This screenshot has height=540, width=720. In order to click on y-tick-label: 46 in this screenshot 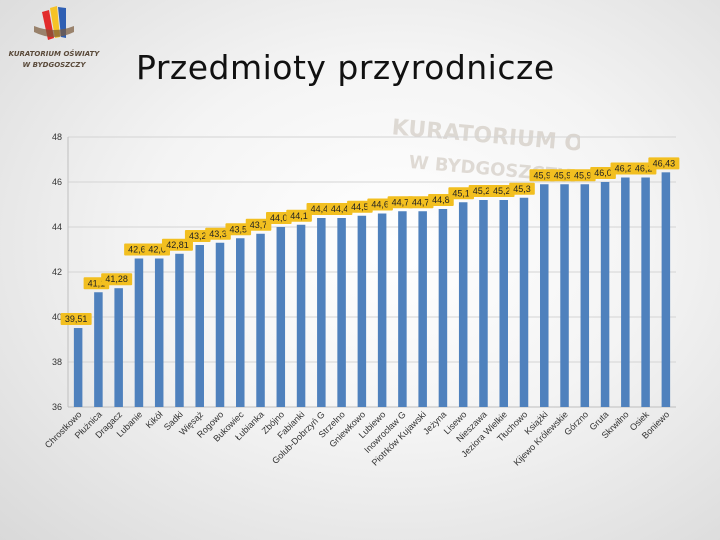, I will do `click(57, 182)`.